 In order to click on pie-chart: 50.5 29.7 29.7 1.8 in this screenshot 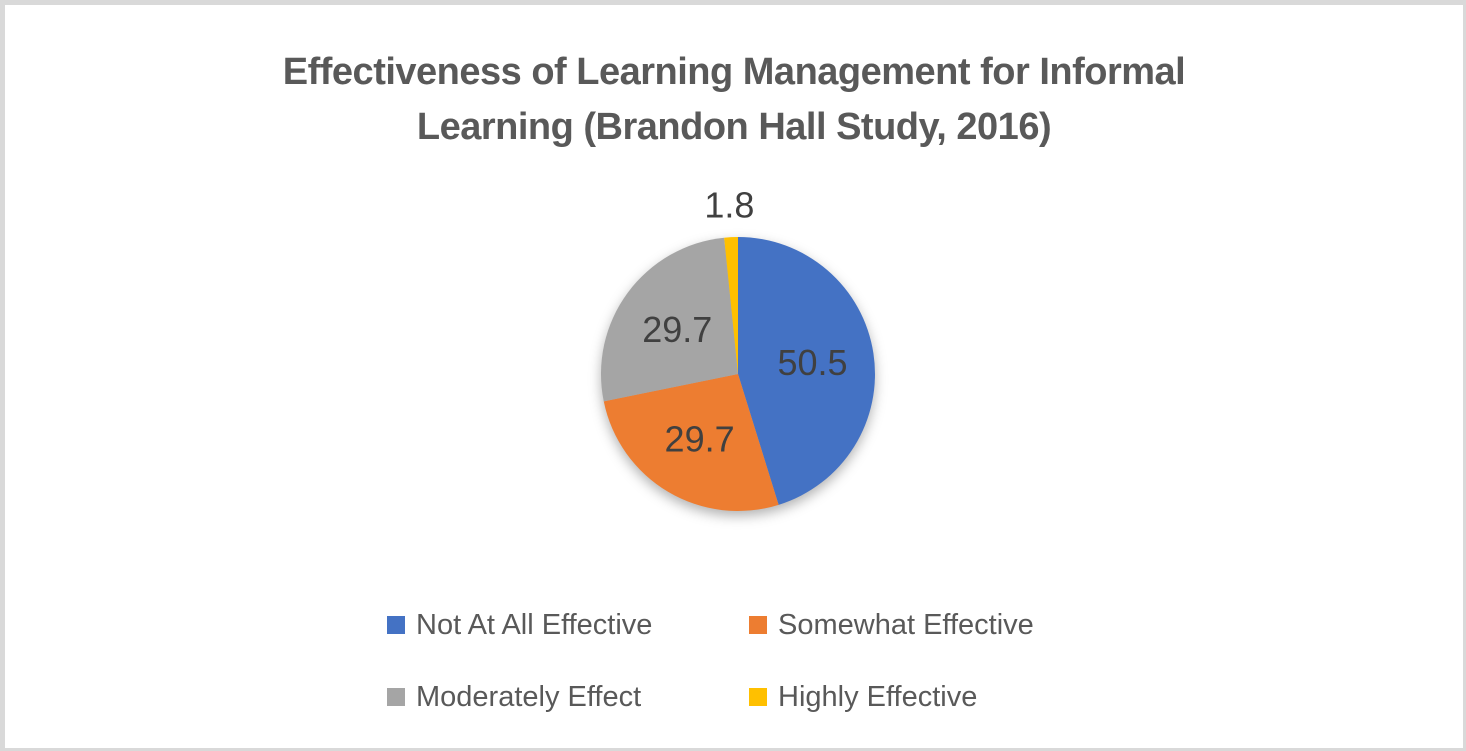, I will do `click(737, 348)`.